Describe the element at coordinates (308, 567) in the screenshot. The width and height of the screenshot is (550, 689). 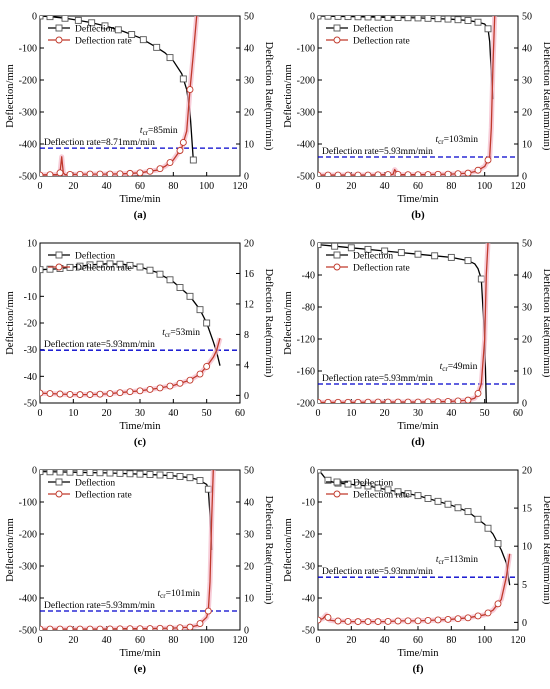
I see `y-left-tick-label: -30` at that location.